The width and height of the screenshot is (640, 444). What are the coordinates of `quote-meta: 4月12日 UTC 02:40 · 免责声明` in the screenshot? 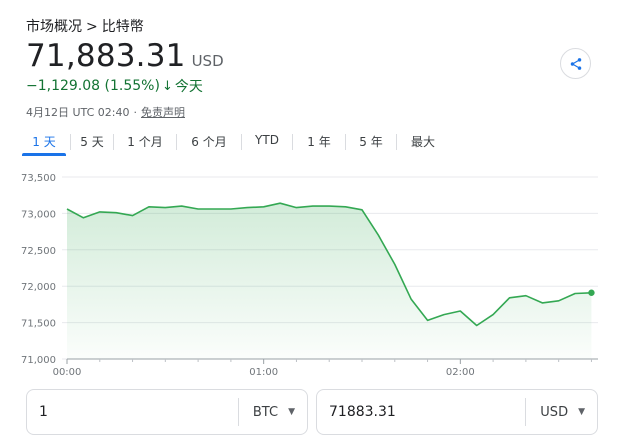 It's located at (105, 112).